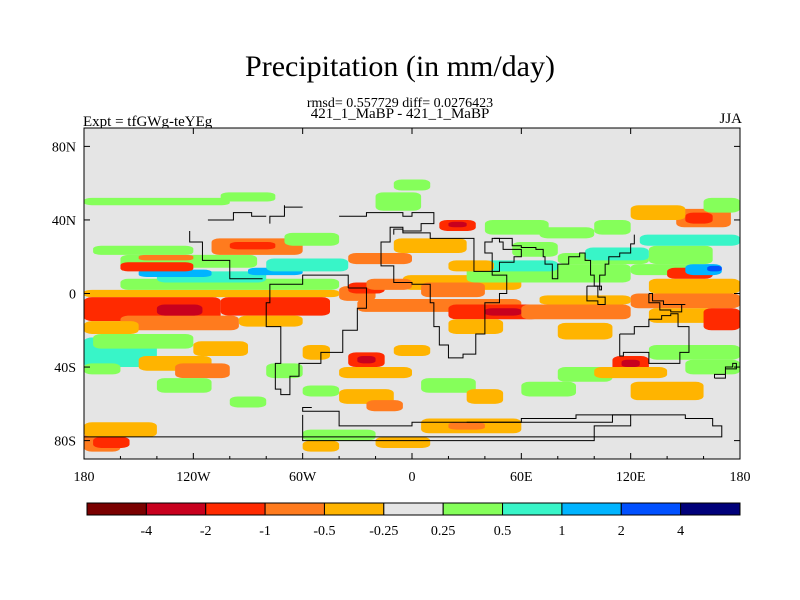  What do you see at coordinates (303, 477) in the screenshot?
I see `x-tick-label: 60W` at bounding box center [303, 477].